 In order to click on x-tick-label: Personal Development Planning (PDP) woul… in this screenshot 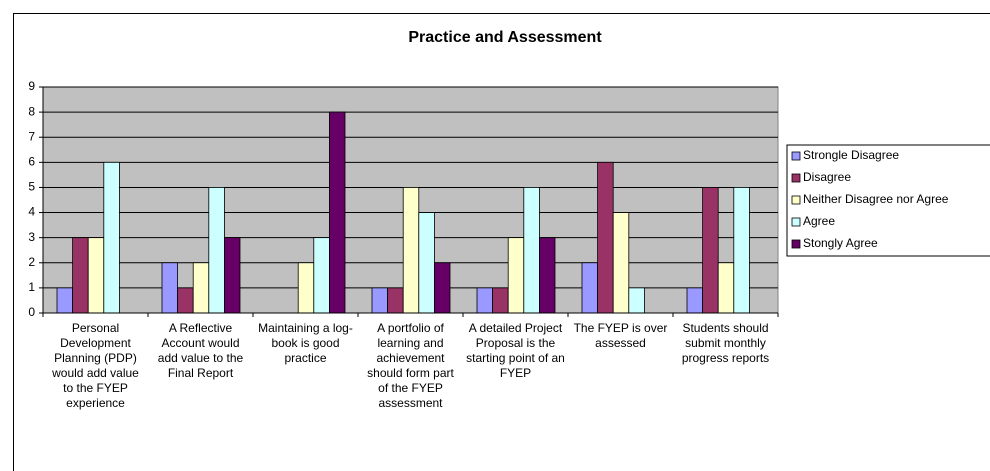, I will do `click(95, 365)`.